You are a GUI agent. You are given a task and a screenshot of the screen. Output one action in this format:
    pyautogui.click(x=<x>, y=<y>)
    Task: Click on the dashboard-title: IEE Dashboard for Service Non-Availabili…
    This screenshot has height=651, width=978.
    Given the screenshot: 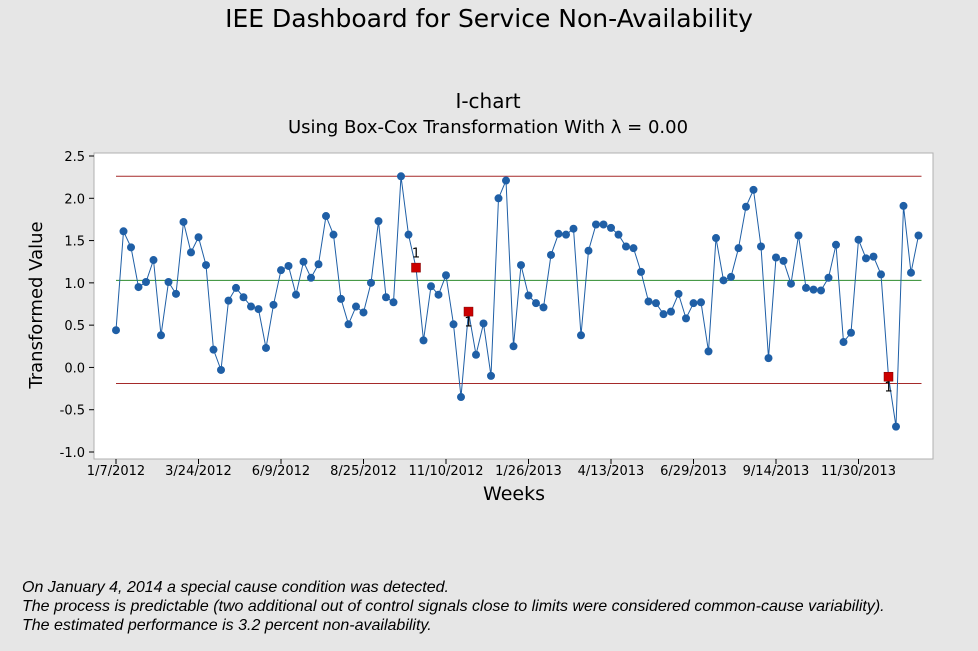 What is the action you would take?
    pyautogui.click(x=489, y=18)
    